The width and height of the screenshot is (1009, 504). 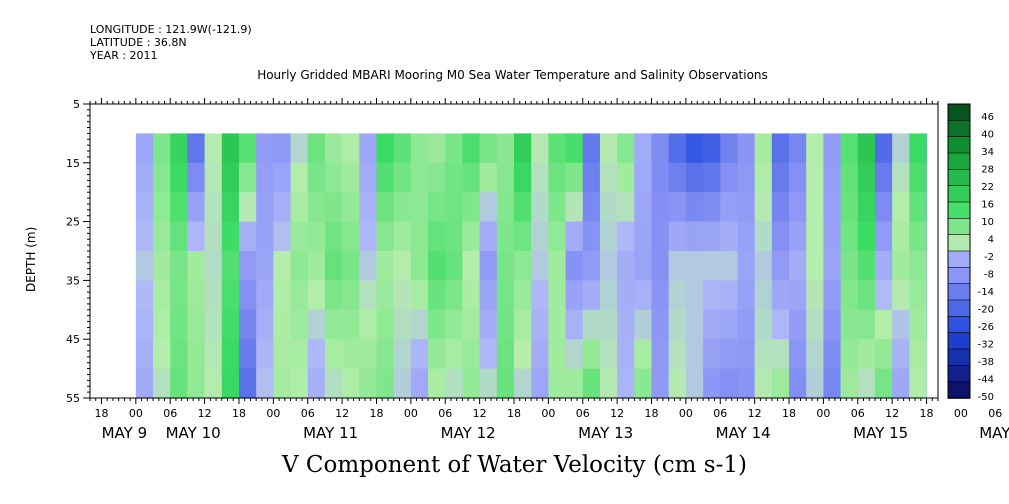 I want to click on colorbar: 46 40 34 28 22 16 10 4 -2 -8 -14 -20 -26 -32 -38 -44 -50, so click(x=970, y=253).